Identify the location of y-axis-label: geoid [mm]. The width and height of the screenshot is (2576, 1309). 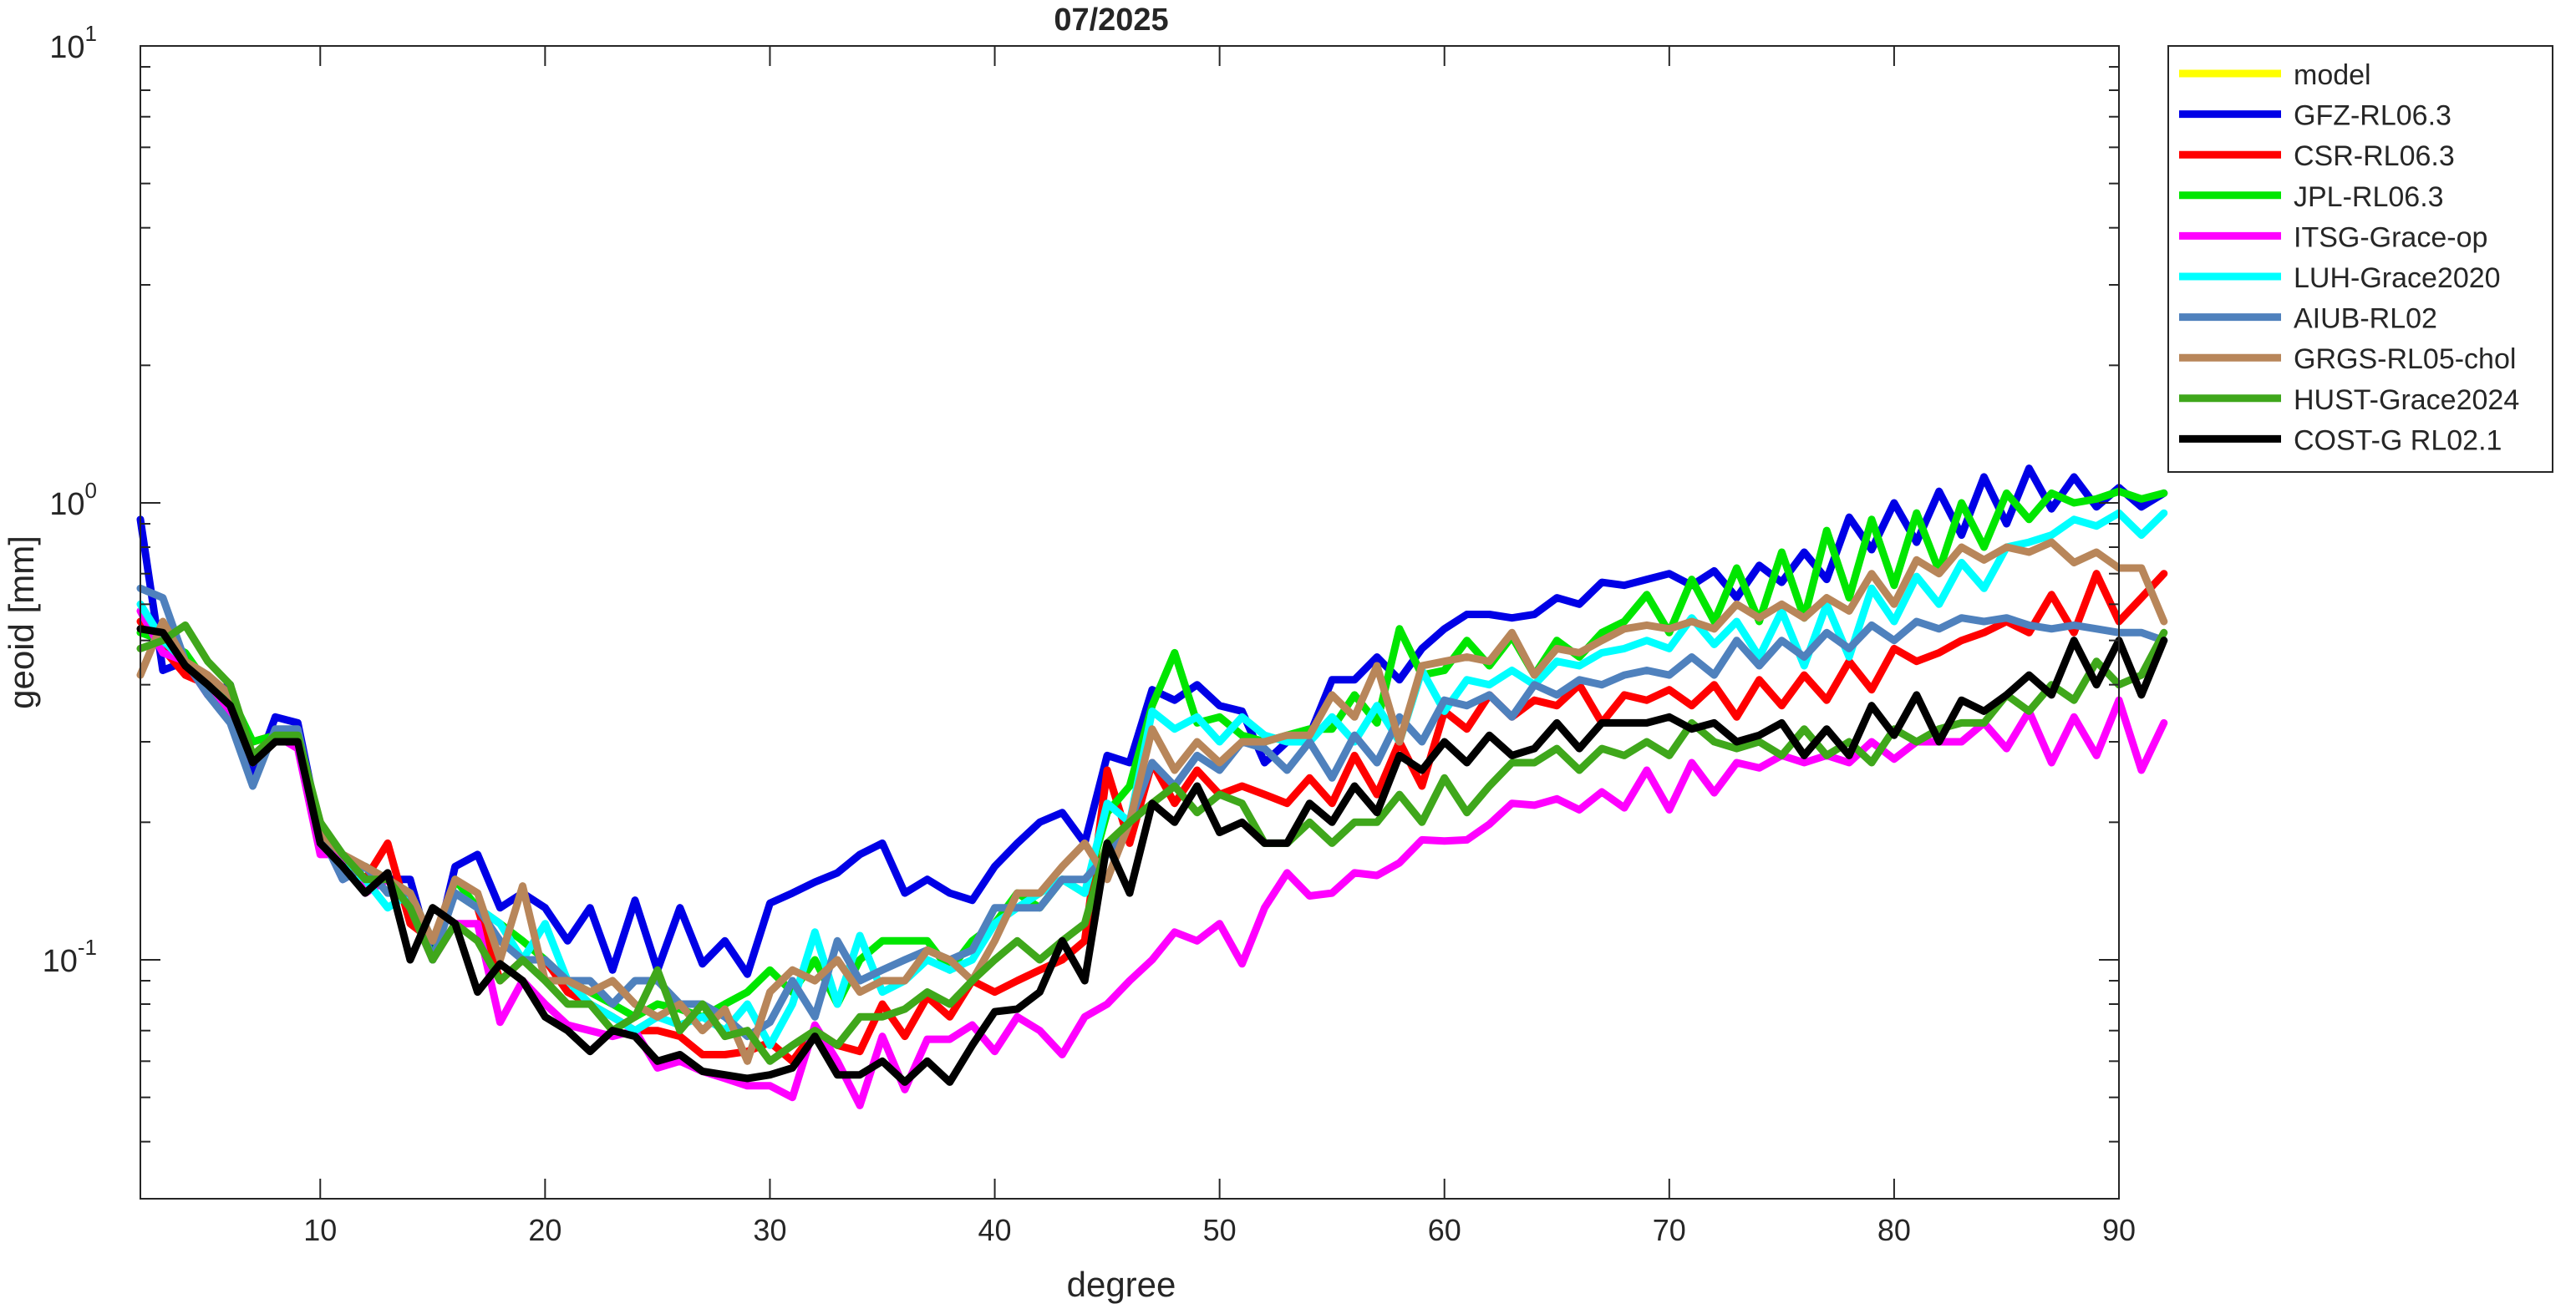
(21, 622).